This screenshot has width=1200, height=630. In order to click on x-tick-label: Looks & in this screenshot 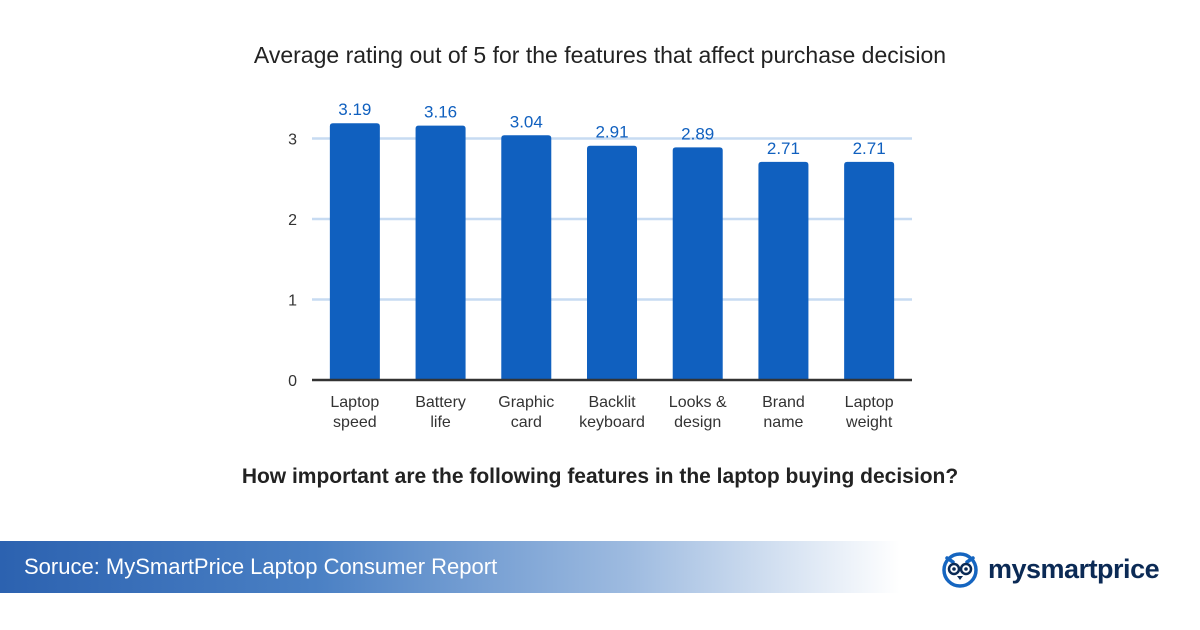, I will do `click(698, 402)`.